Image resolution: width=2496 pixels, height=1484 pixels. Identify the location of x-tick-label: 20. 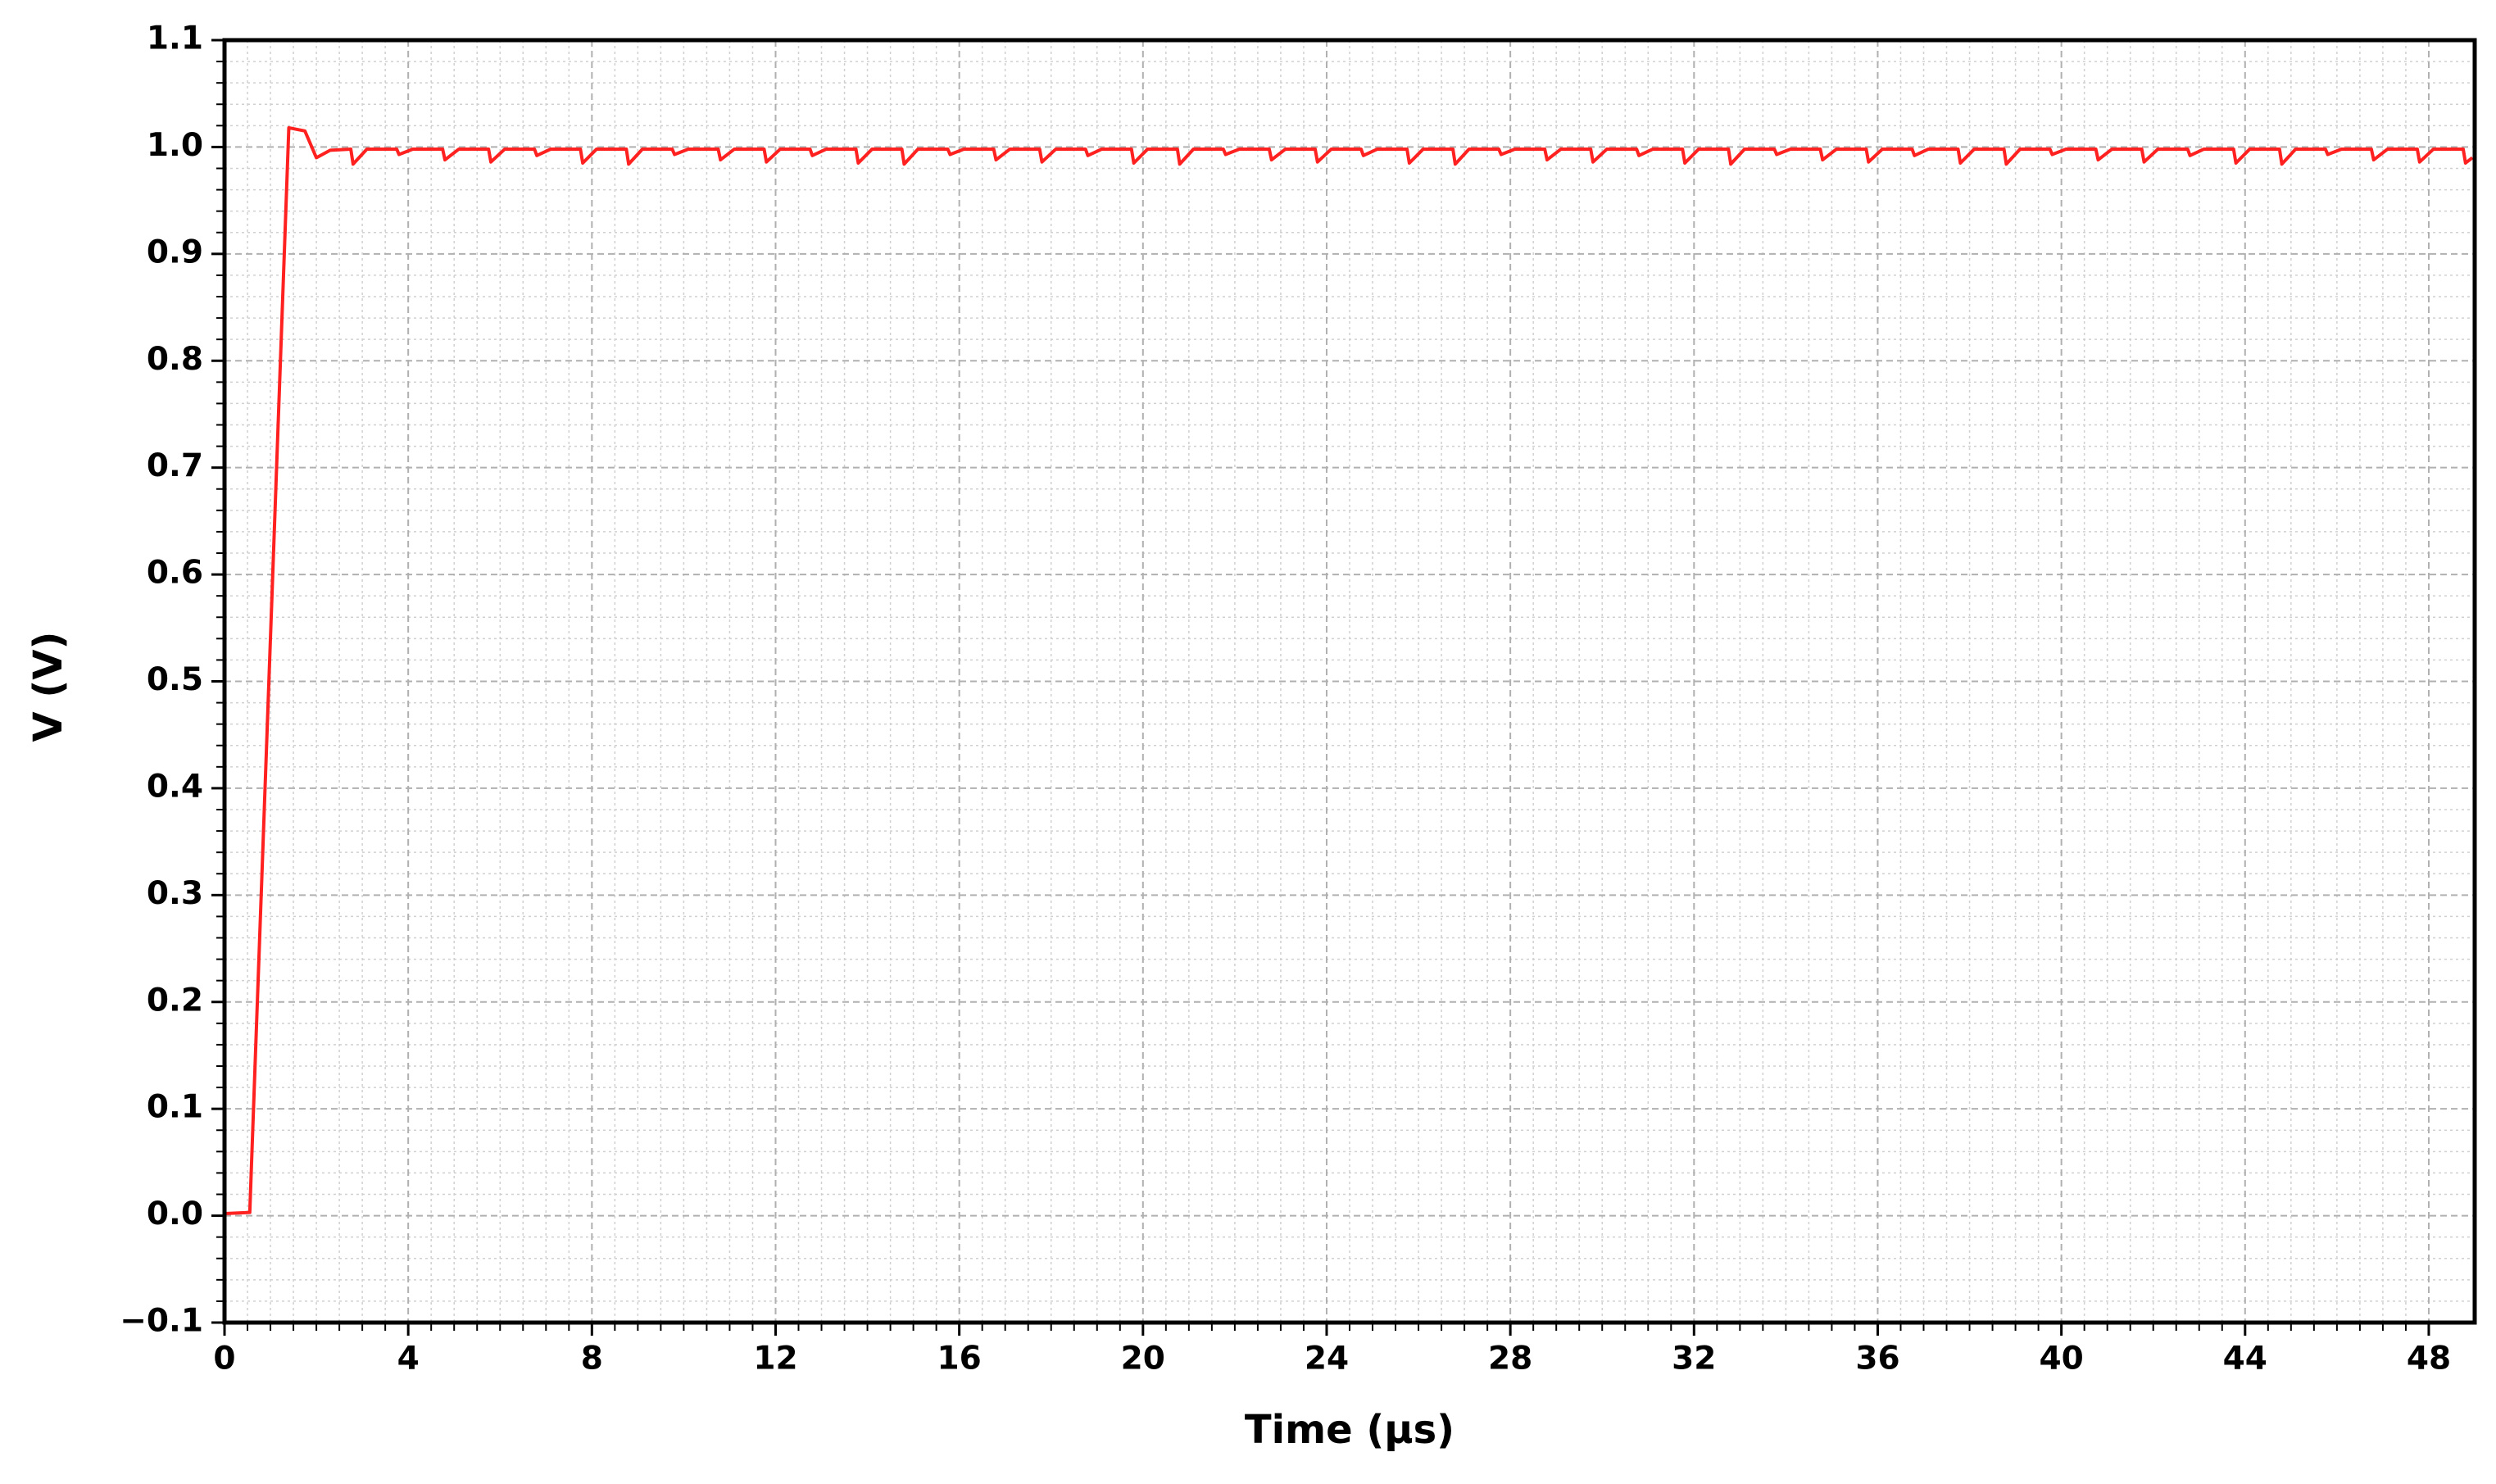
(1143, 1359).